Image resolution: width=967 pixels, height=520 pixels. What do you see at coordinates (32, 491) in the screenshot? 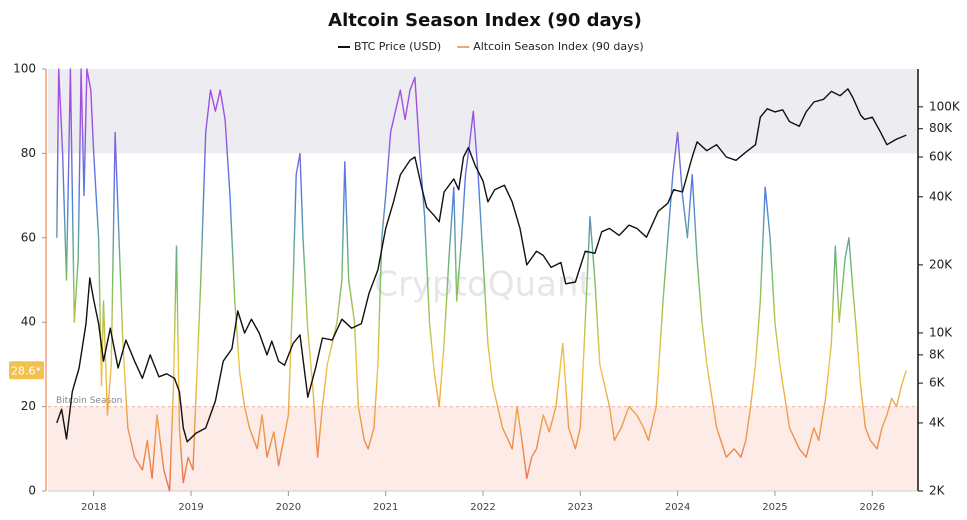
I see `y-tick-label: 0` at bounding box center [32, 491].